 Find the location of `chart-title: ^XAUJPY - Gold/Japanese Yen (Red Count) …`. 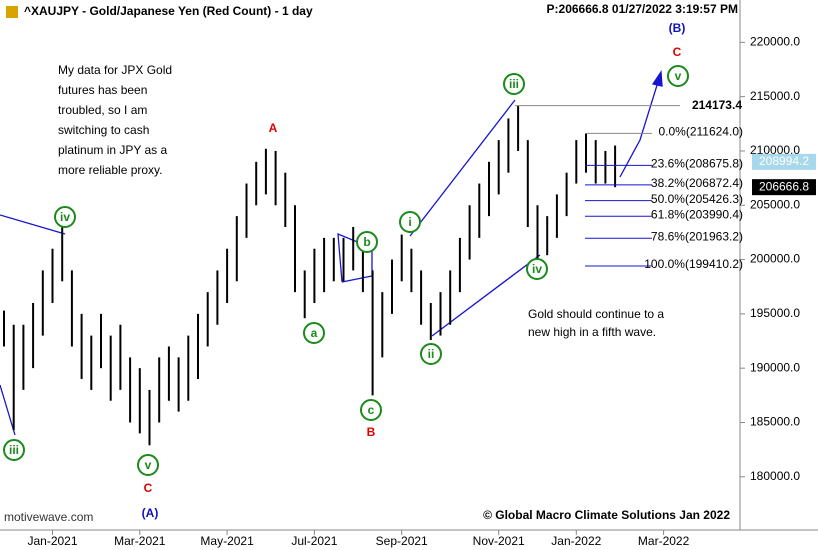

chart-title: ^XAUJPY - Gold/Japanese Yen (Red Count) … is located at coordinates (168, 11).